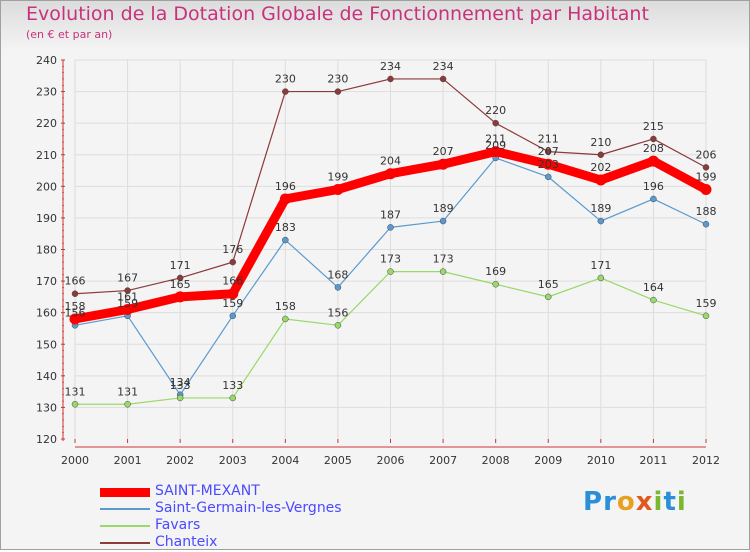  I want to click on data-label: 168, so click(337, 274).